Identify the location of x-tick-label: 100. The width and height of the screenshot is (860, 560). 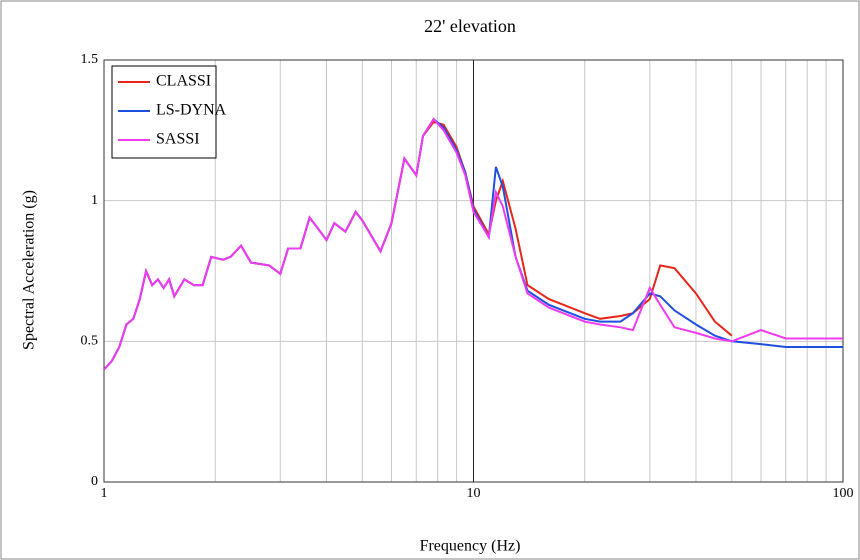
(843, 493).